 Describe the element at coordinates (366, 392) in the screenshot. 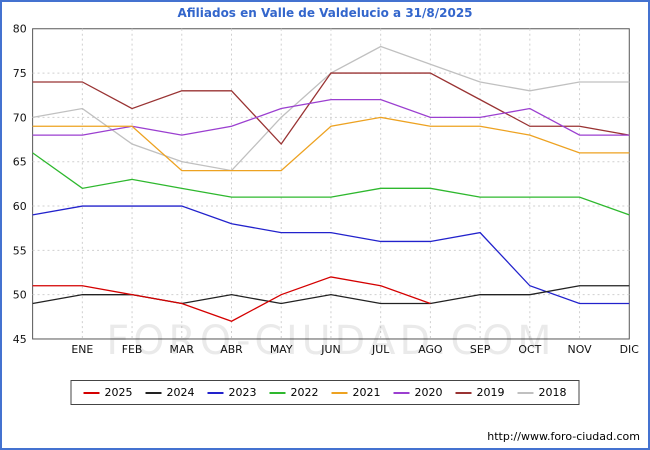

I see `legend-year-label: 2021` at that location.